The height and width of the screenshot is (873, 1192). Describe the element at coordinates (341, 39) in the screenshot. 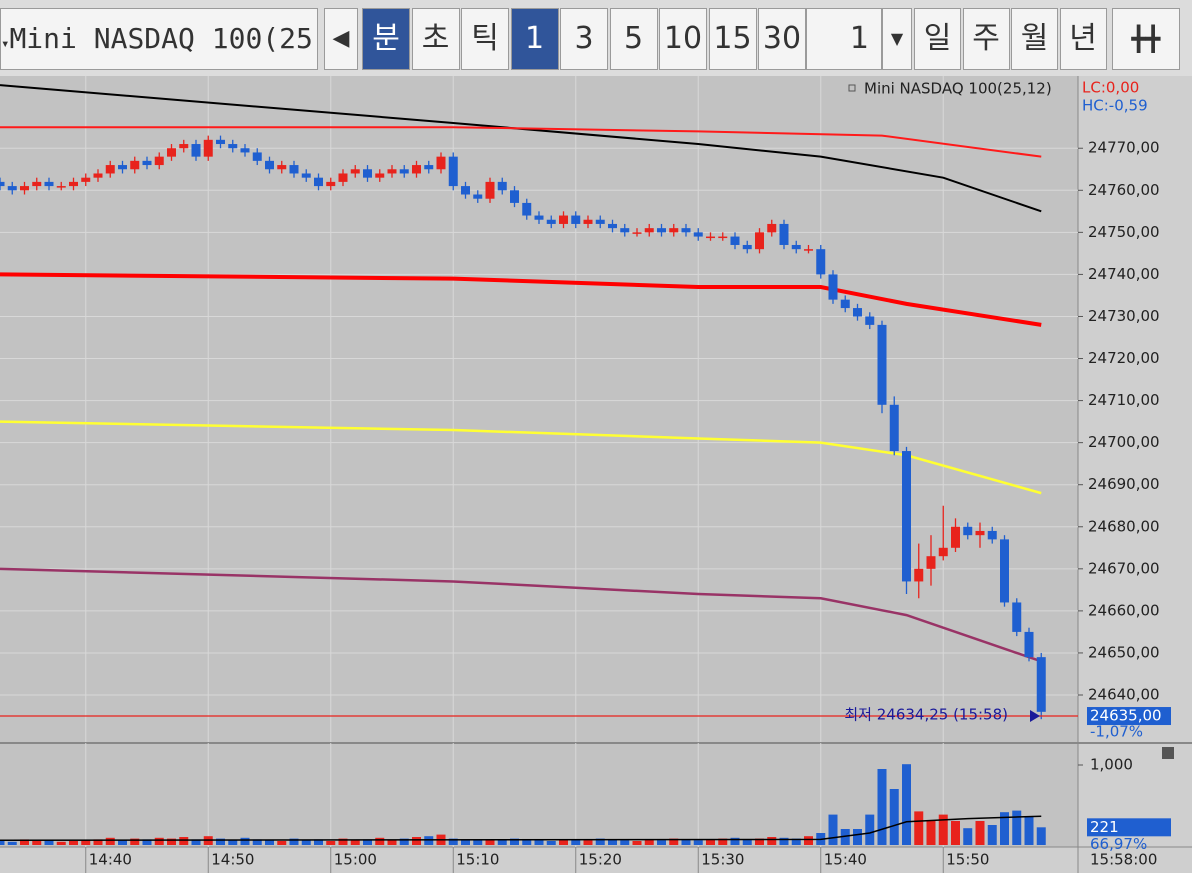

I see `prev-button: ◀` at that location.